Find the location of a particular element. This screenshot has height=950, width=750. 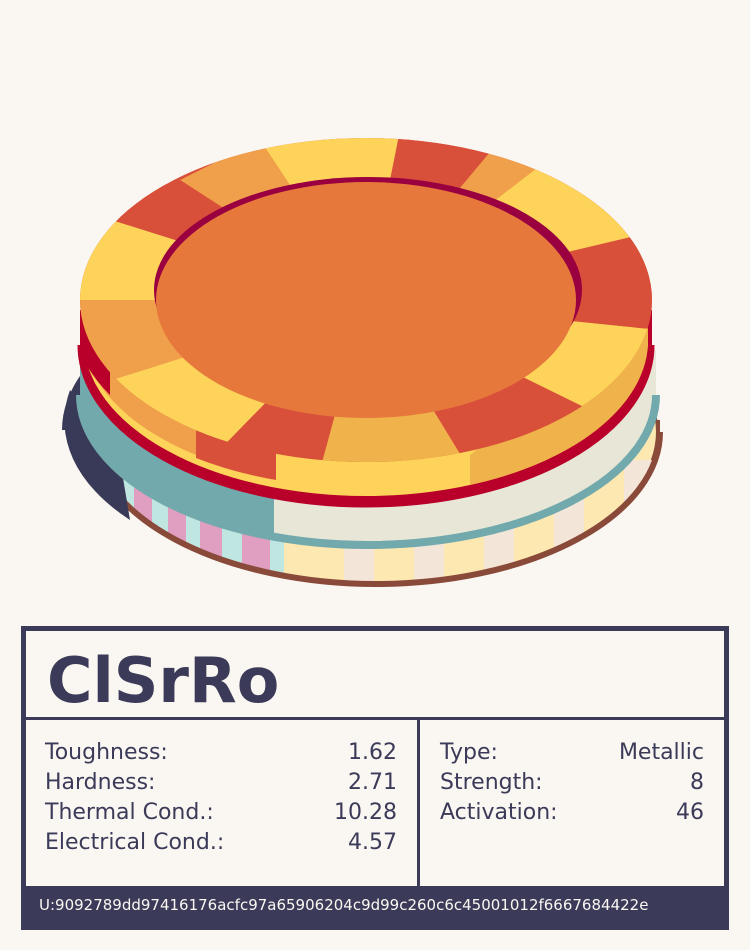

property-label: Thermal Cond.: is located at coordinates (129, 812).